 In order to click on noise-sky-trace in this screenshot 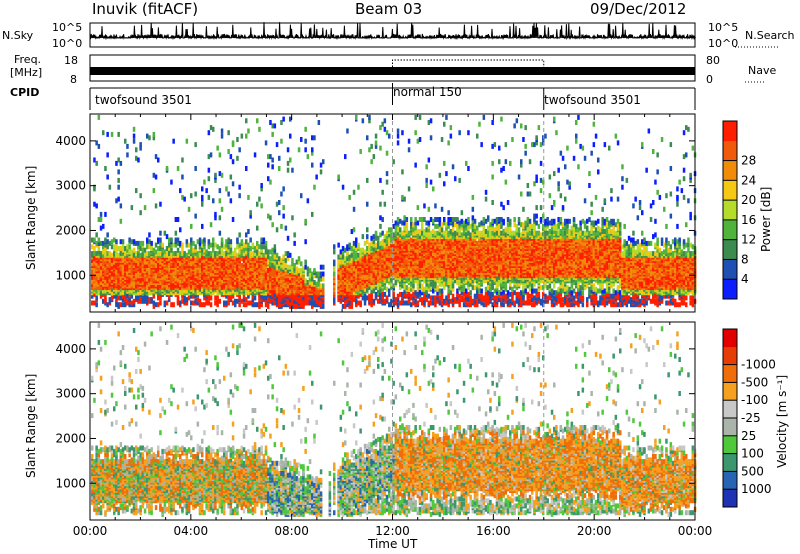, I will do `click(392, 31)`.